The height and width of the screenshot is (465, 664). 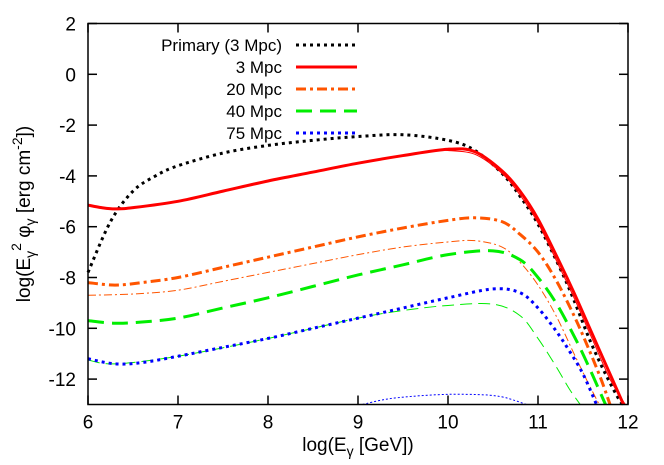 What do you see at coordinates (447, 423) in the screenshot?
I see `x-tick-label: 10` at bounding box center [447, 423].